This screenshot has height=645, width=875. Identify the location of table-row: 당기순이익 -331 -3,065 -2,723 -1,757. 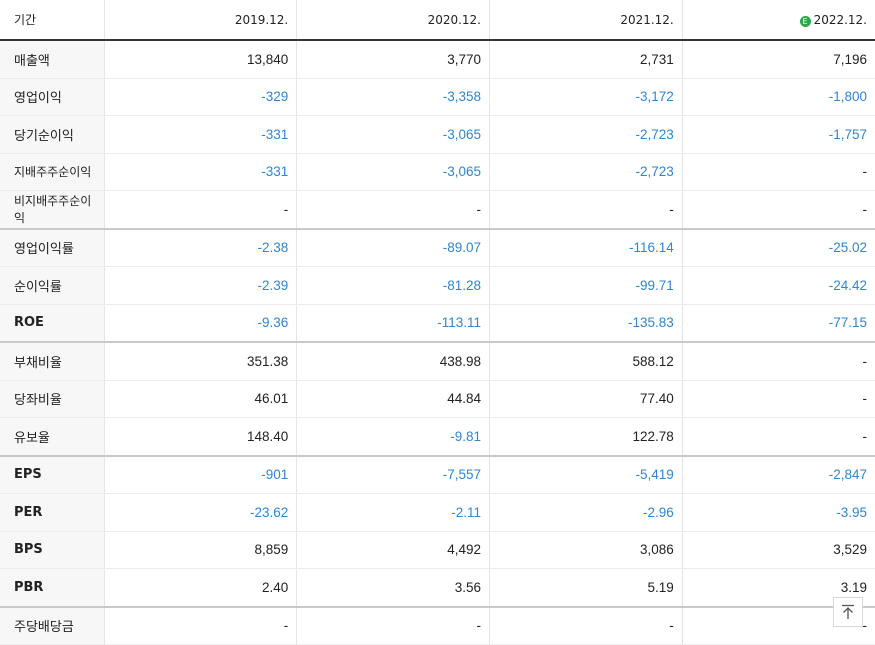
(437, 134).